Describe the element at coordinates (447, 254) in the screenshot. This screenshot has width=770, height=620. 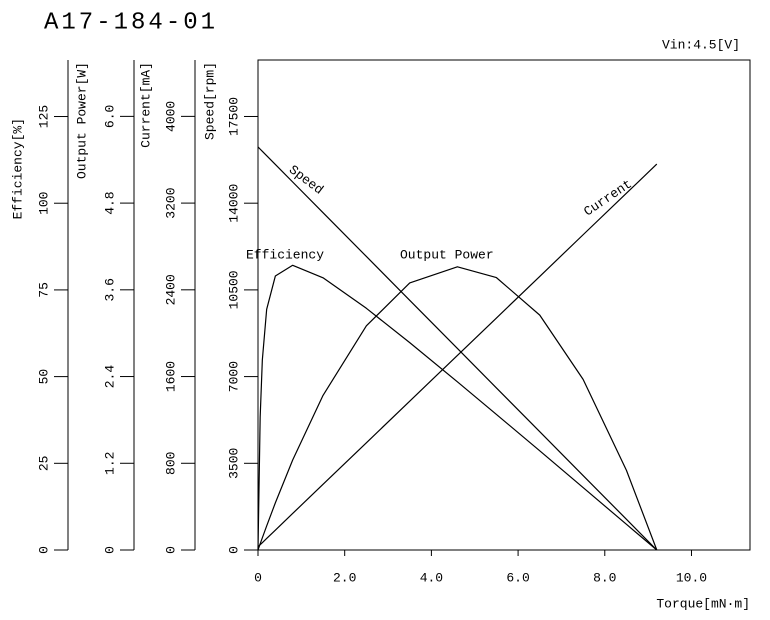
I see `series-label: Output Power` at that location.